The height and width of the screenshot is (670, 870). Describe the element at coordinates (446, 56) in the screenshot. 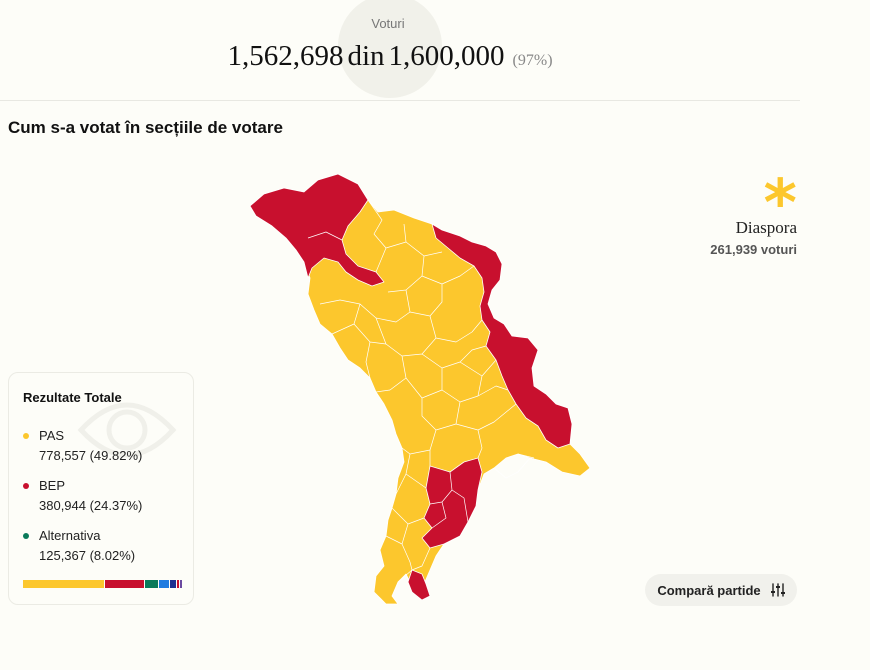

I see `votes-total: 1,600,000` at that location.